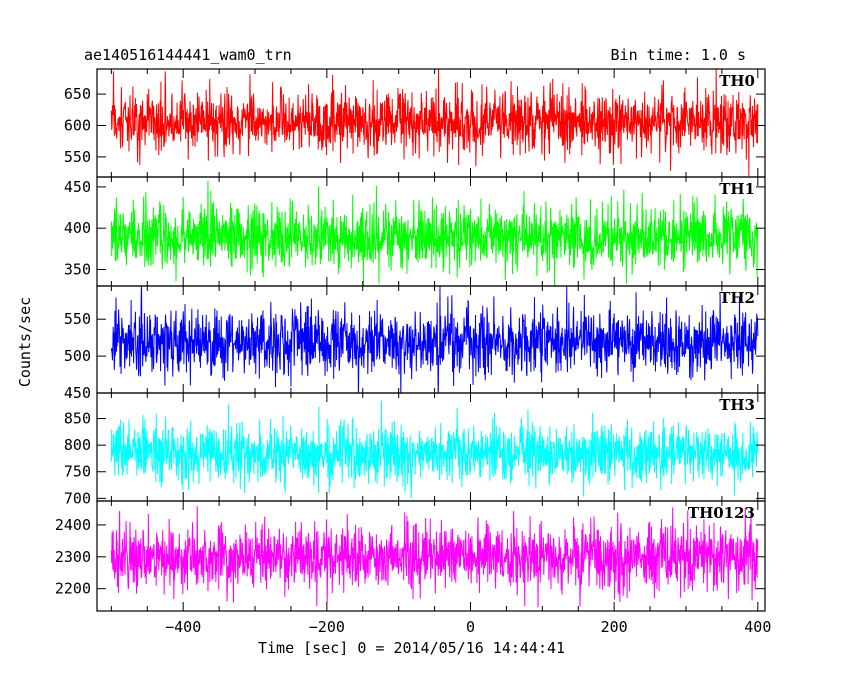 The height and width of the screenshot is (680, 850). I want to click on y-tick-label: 850, so click(77, 419).